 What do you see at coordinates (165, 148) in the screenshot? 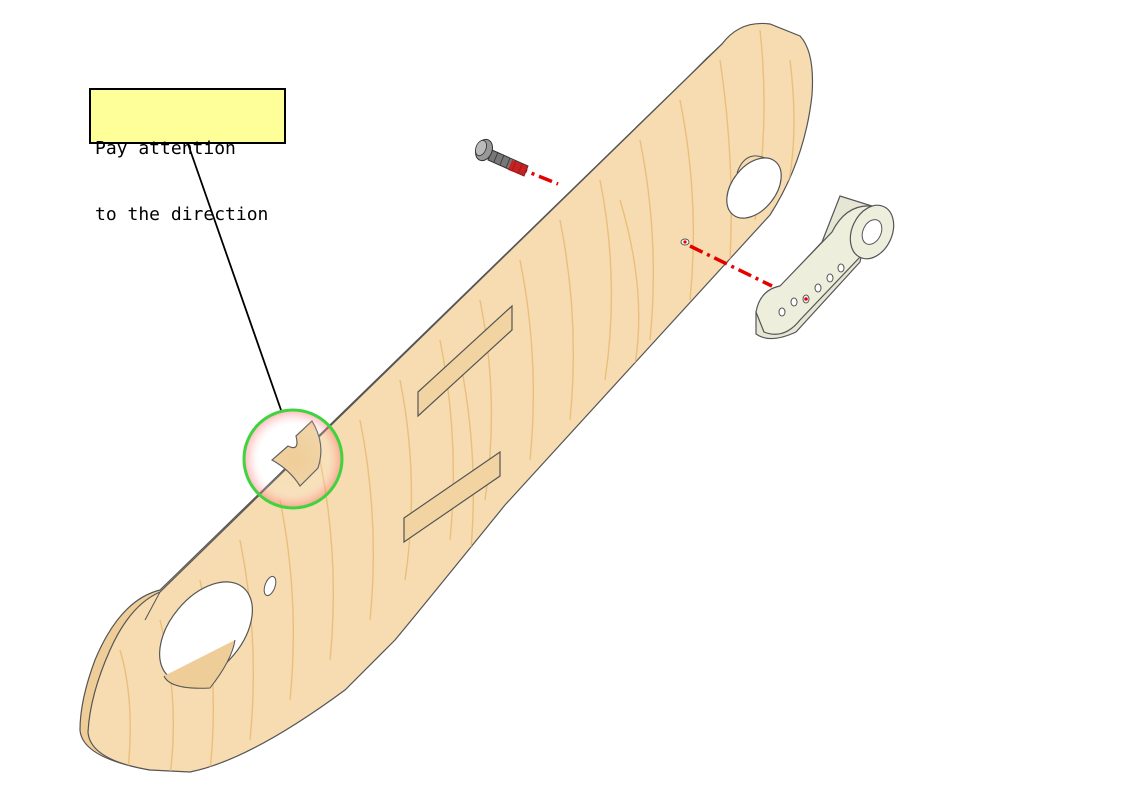
I see `callout-line-1: Pay attention` at bounding box center [165, 148].